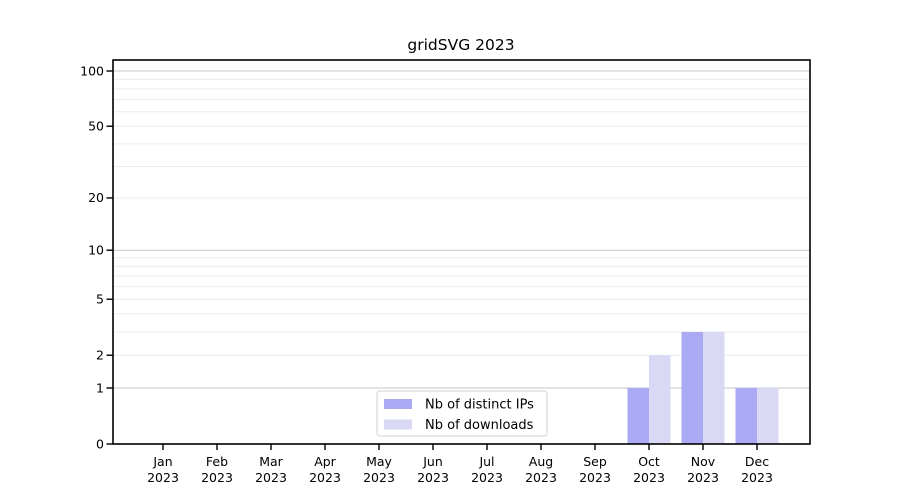  What do you see at coordinates (703, 461) in the screenshot?
I see `x-tick-label-month: Nov` at bounding box center [703, 461].